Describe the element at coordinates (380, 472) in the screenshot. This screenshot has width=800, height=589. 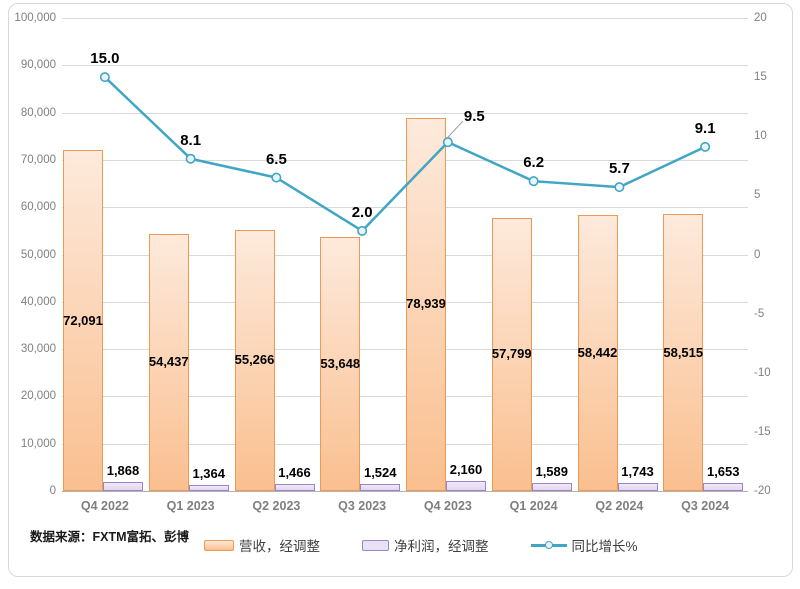
I see `profit-bar-label: 1,524` at that location.